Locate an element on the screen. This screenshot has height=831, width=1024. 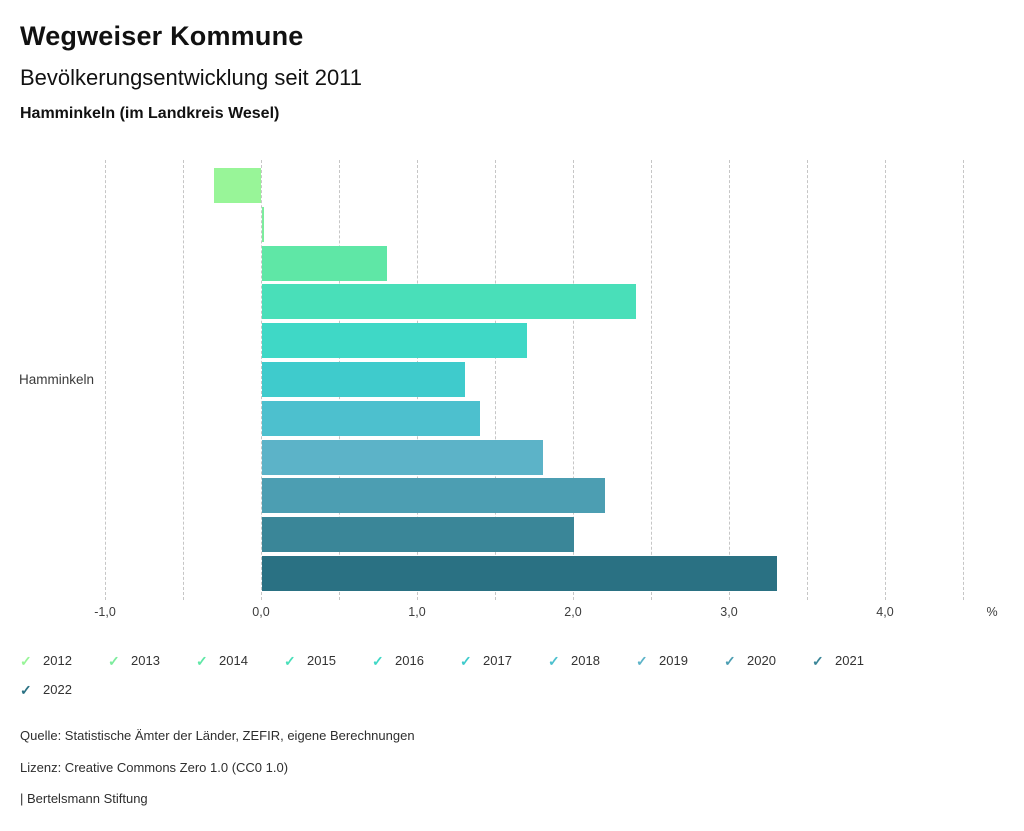
x-tick-label: 3,0 is located at coordinates (729, 612).